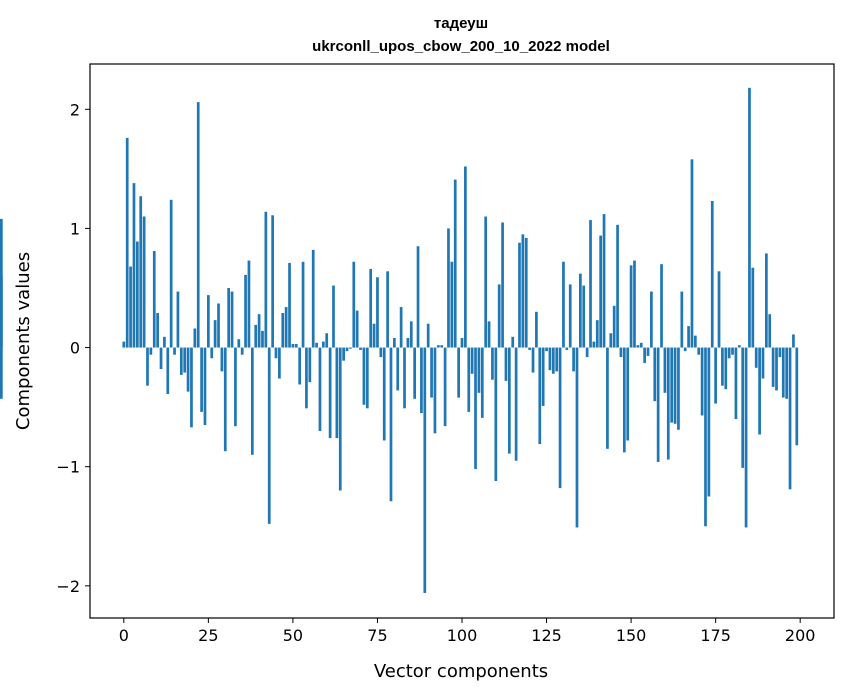  Describe the element at coordinates (800, 635) in the screenshot. I see `x-tick-label: 200` at that location.